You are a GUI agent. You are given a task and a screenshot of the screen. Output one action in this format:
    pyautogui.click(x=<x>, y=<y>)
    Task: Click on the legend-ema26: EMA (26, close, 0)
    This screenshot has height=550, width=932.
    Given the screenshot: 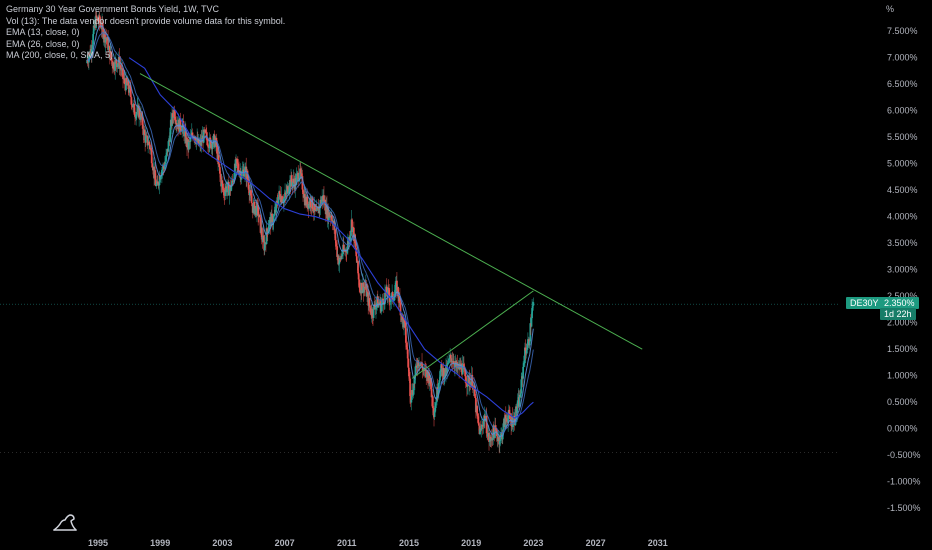 What is the action you would take?
    pyautogui.click(x=43, y=43)
    